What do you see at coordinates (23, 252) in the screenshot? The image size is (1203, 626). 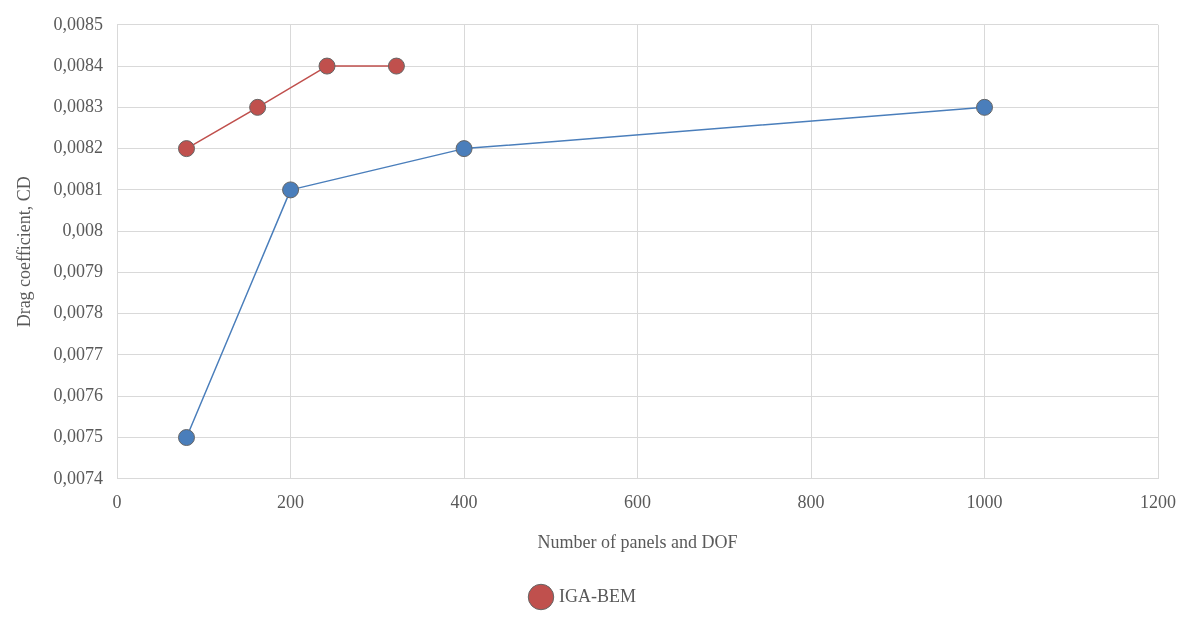 I see `y-axis-title: Drag coefficient, CD` at bounding box center [23, 252].